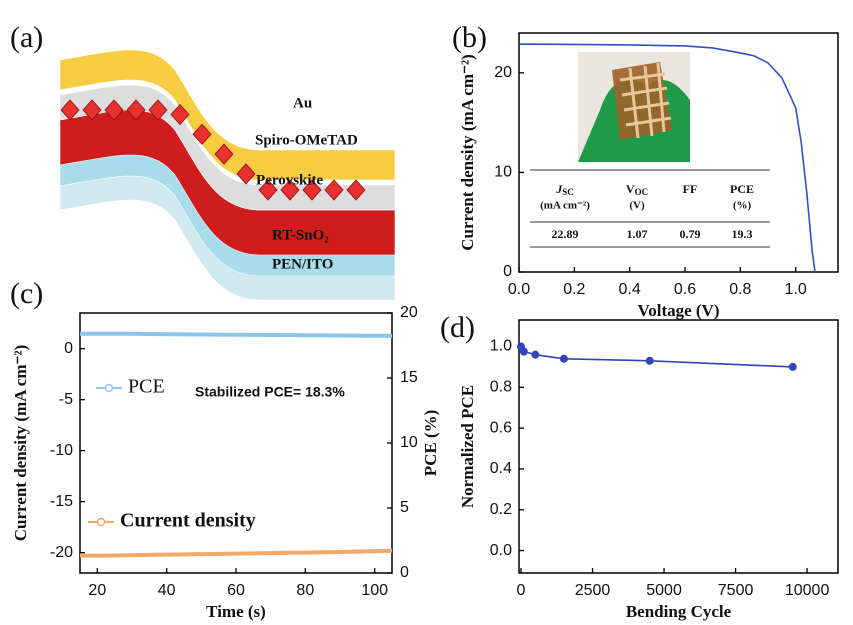  Describe the element at coordinates (306, 140) in the screenshot. I see `layer-label: Spiro-OMeTAD` at that location.